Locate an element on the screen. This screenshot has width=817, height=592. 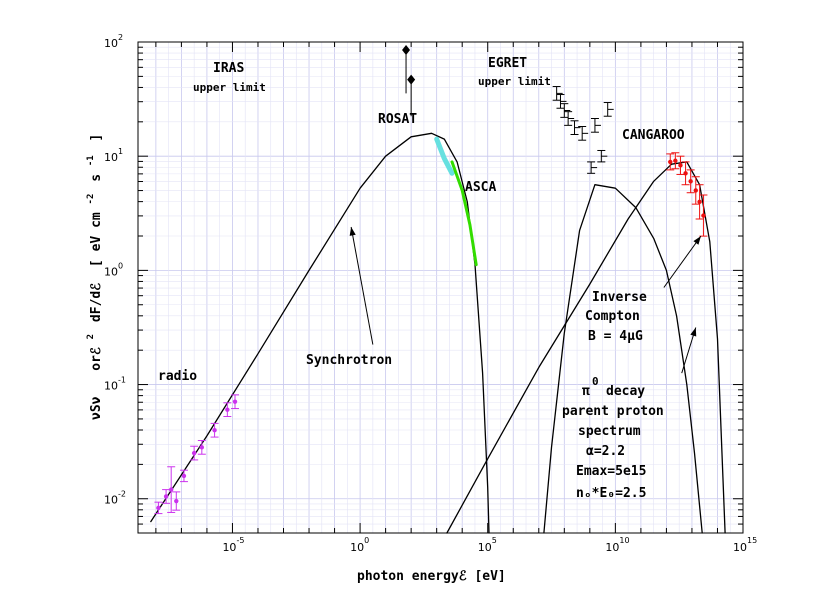
ic-label-2: Compton is located at coordinates (612, 316).